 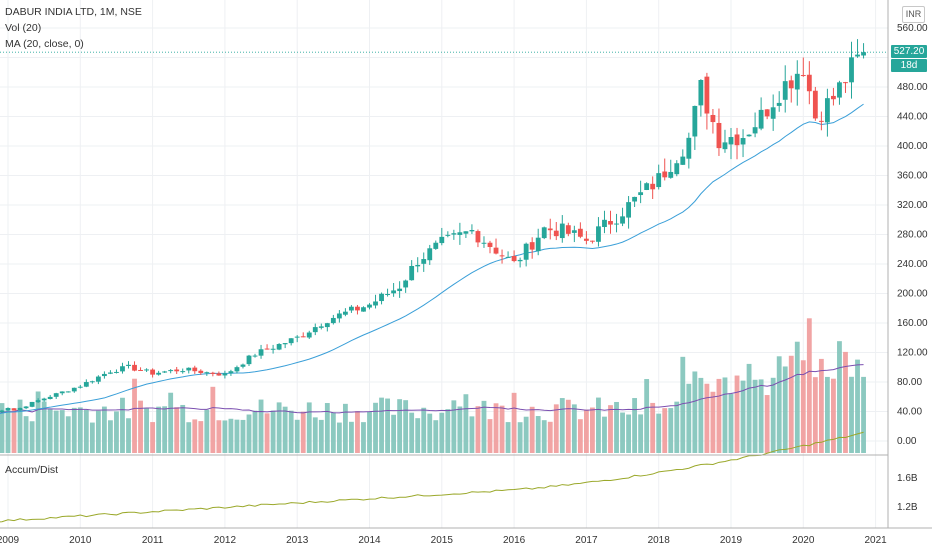 I want to click on volume-ma-line, so click(x=432, y=389).